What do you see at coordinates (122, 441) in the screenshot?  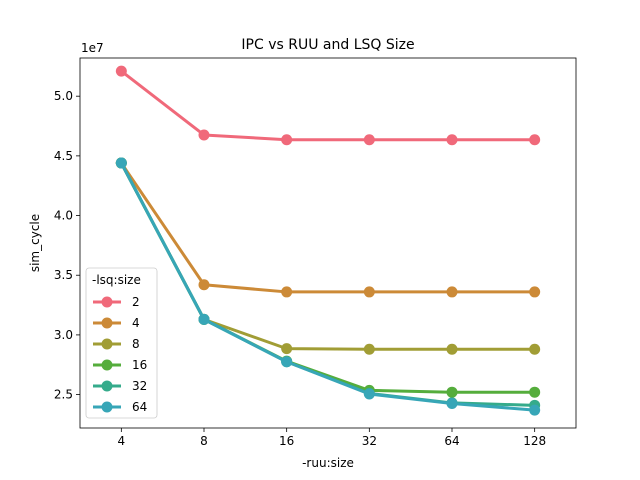 I see `x-tick-label: 4` at bounding box center [122, 441].